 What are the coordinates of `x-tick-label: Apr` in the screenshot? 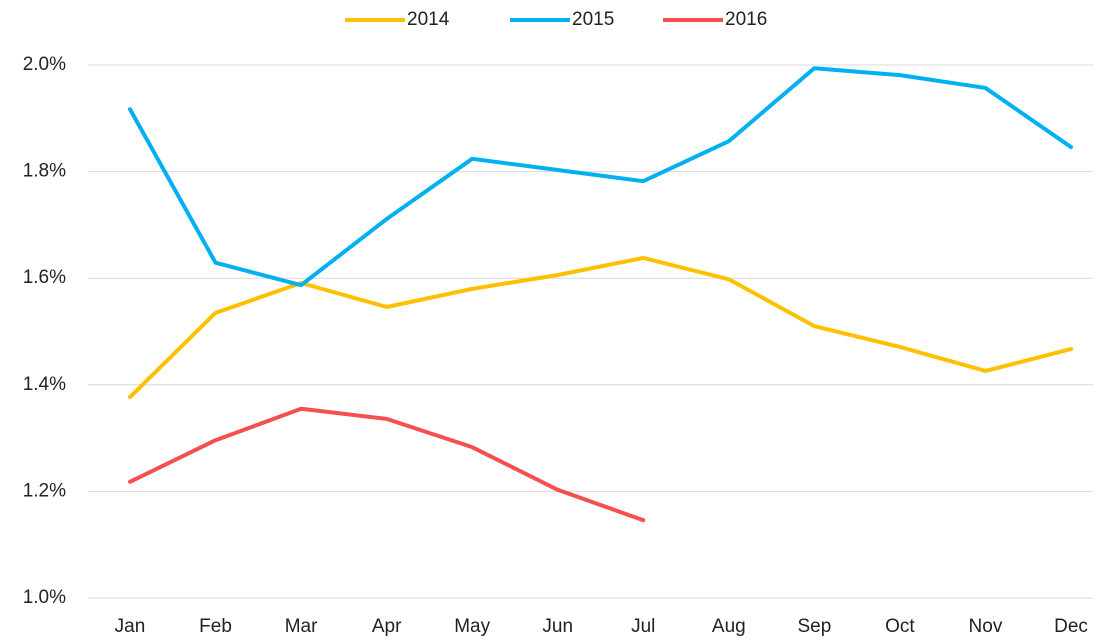 It's located at (387, 626).